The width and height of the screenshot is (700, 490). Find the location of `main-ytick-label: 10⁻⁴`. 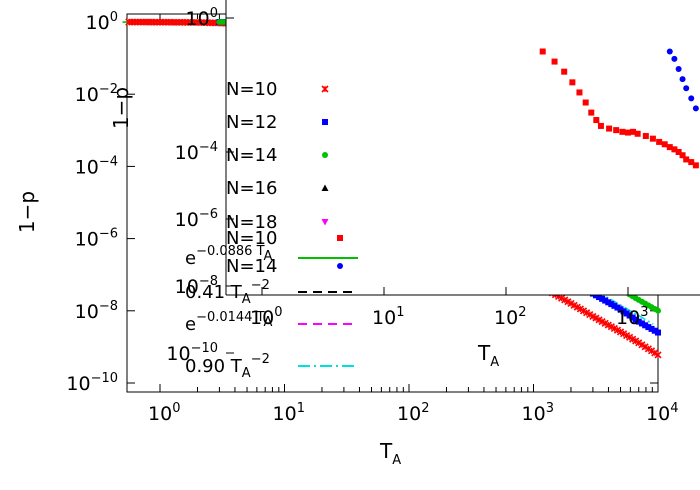

main-ytick-label: 10⁻⁴ is located at coordinates (96, 166).